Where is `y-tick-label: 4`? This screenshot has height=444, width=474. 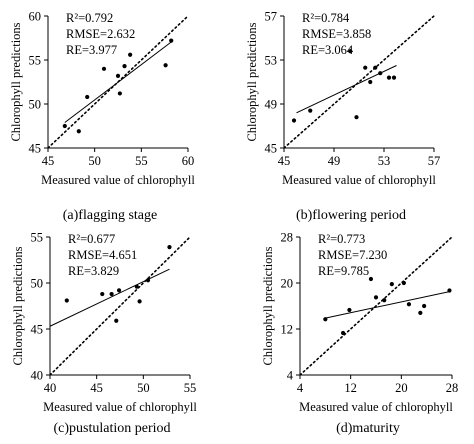
y-tick-label: 4 is located at coordinates (290, 376).